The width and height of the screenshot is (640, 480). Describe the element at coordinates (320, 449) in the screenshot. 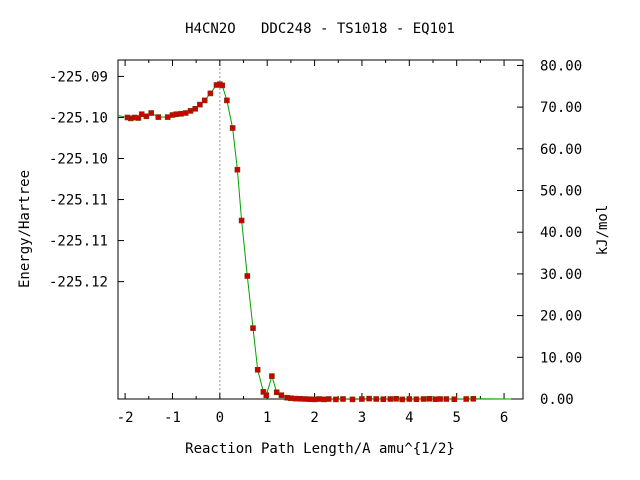

I see `x-axis-label: Reaction Path Length/A amu^{1/2}` at that location.